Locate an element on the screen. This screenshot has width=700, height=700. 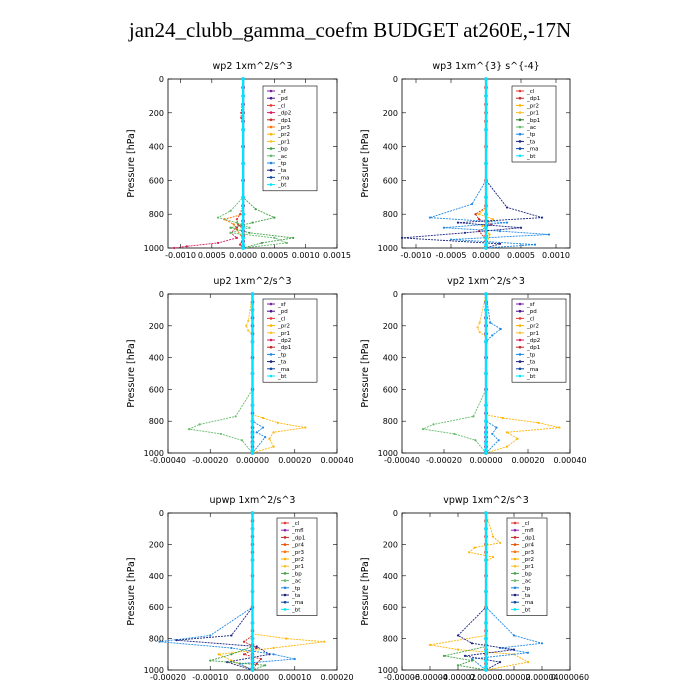
legend-entry: _dp1 is located at coordinates (528, 538).